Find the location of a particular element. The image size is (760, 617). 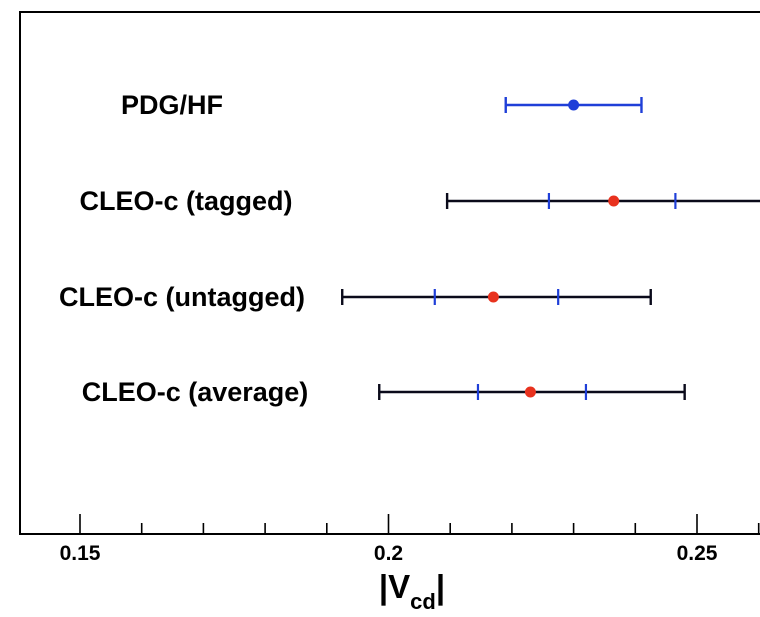

measurement-label: CLEO-c (tagged) is located at coordinates (186, 201).